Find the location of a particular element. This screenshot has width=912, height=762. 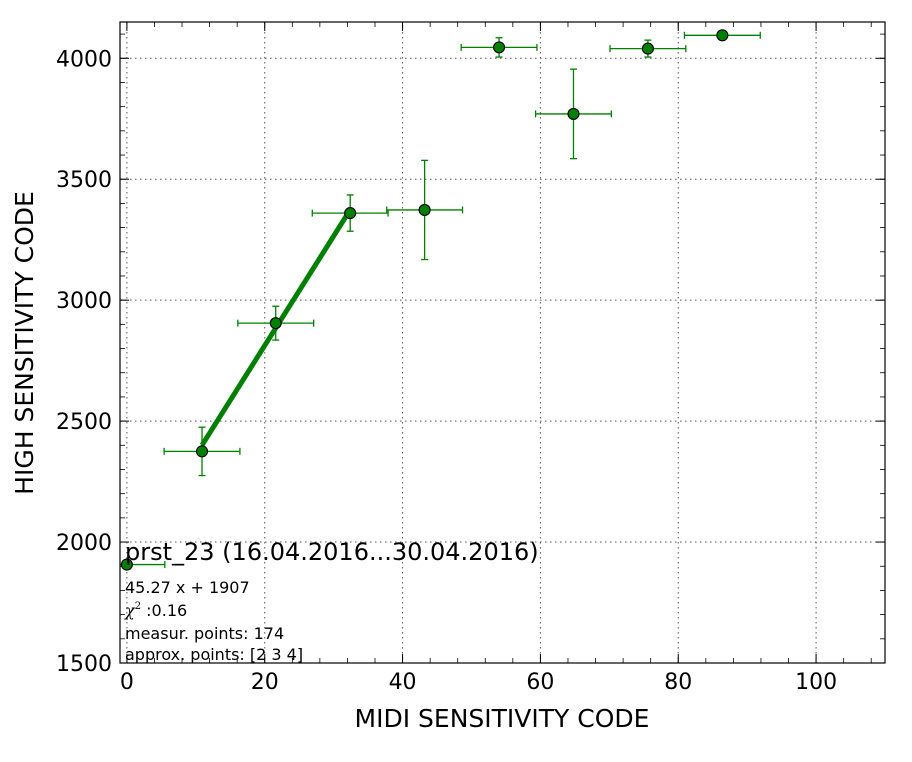

y-tick-label: 2000 is located at coordinates (84, 543).